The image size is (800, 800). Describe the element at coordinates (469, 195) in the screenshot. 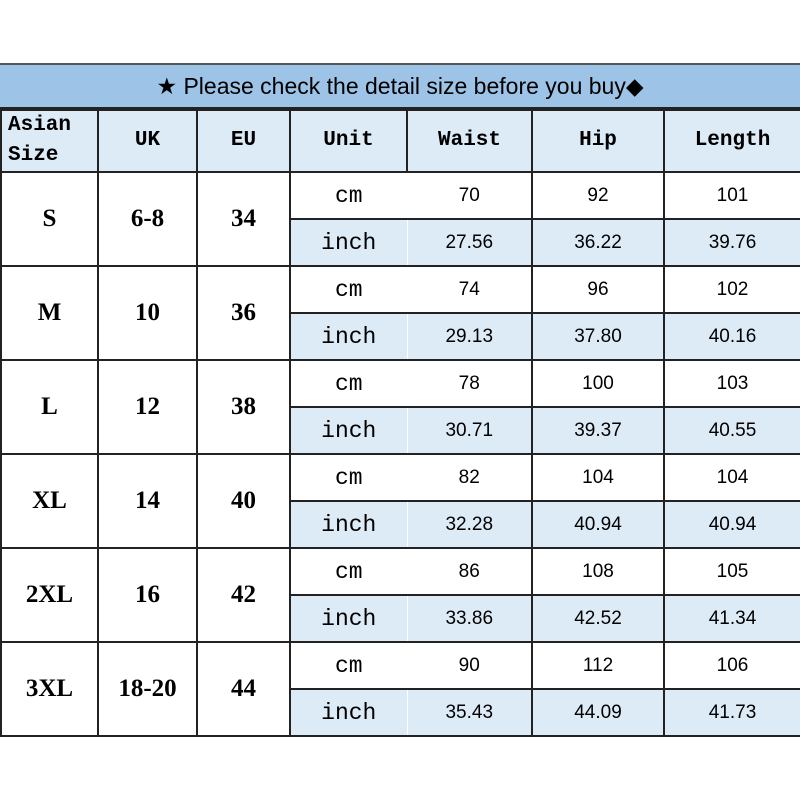

I see `cell-value: 70` at that location.